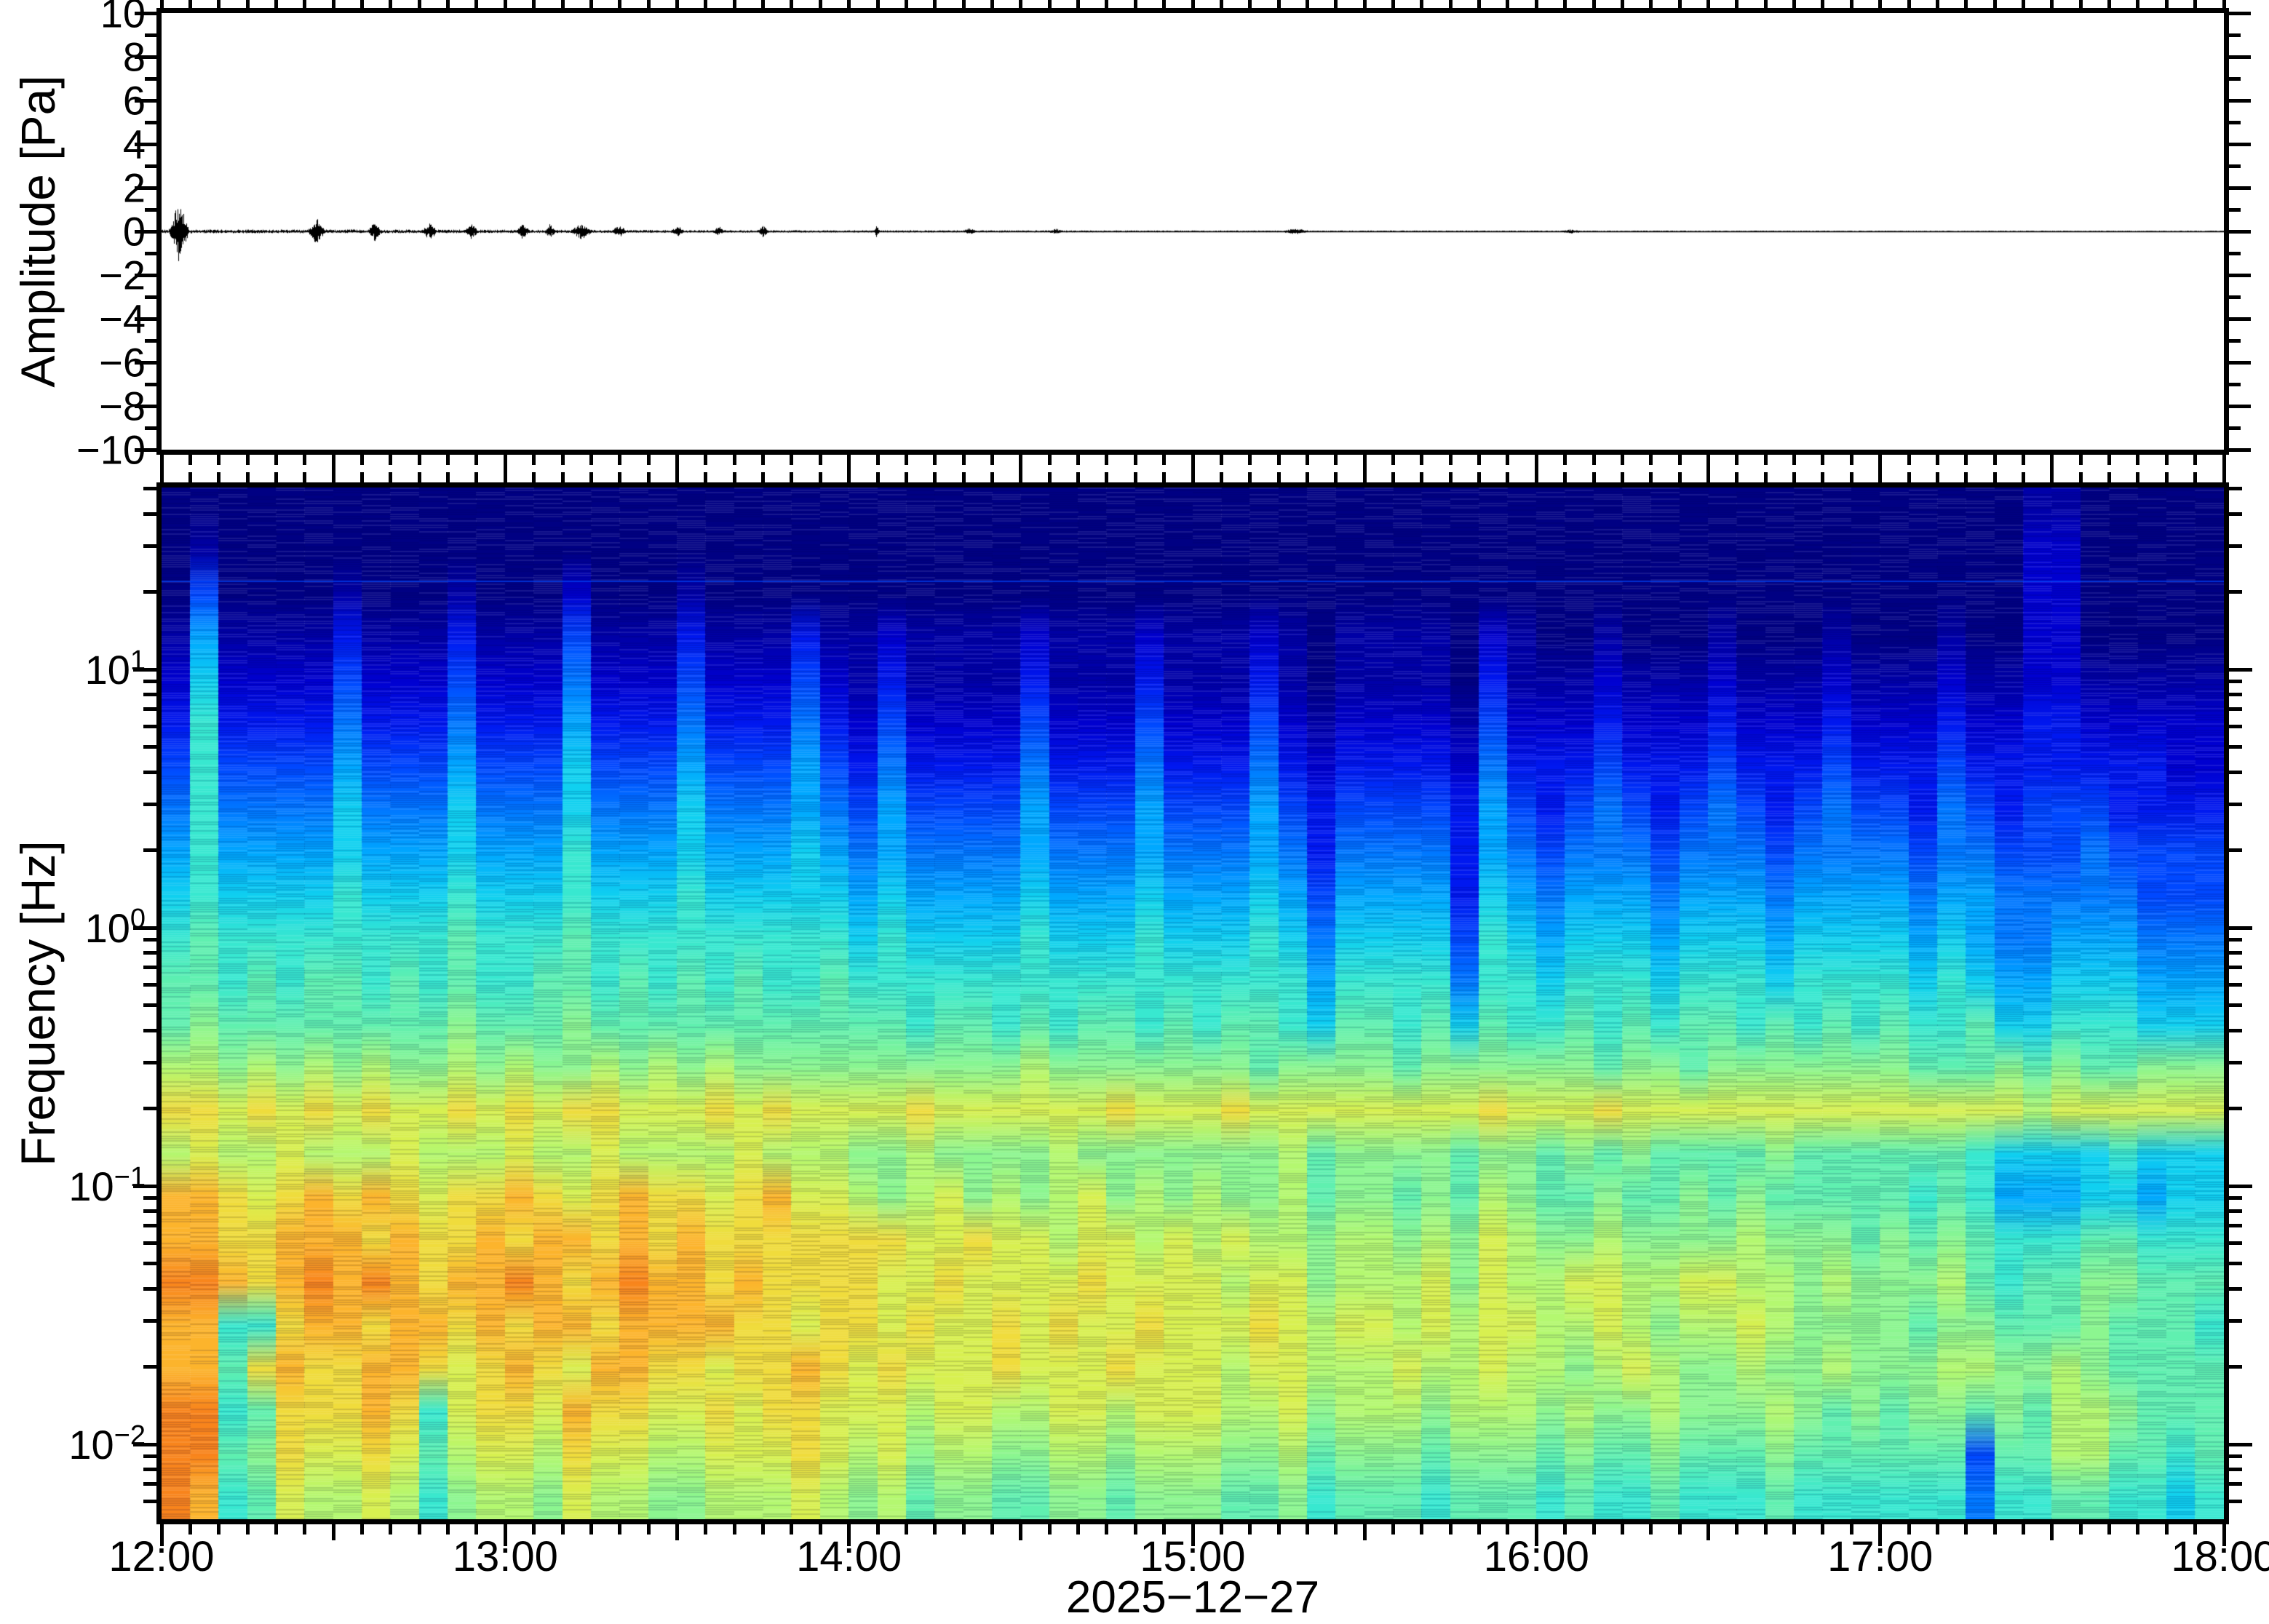 Image resolution: width=2269 pixels, height=1624 pixels. I want to click on amplitude-tick-label: −6, so click(123, 362).